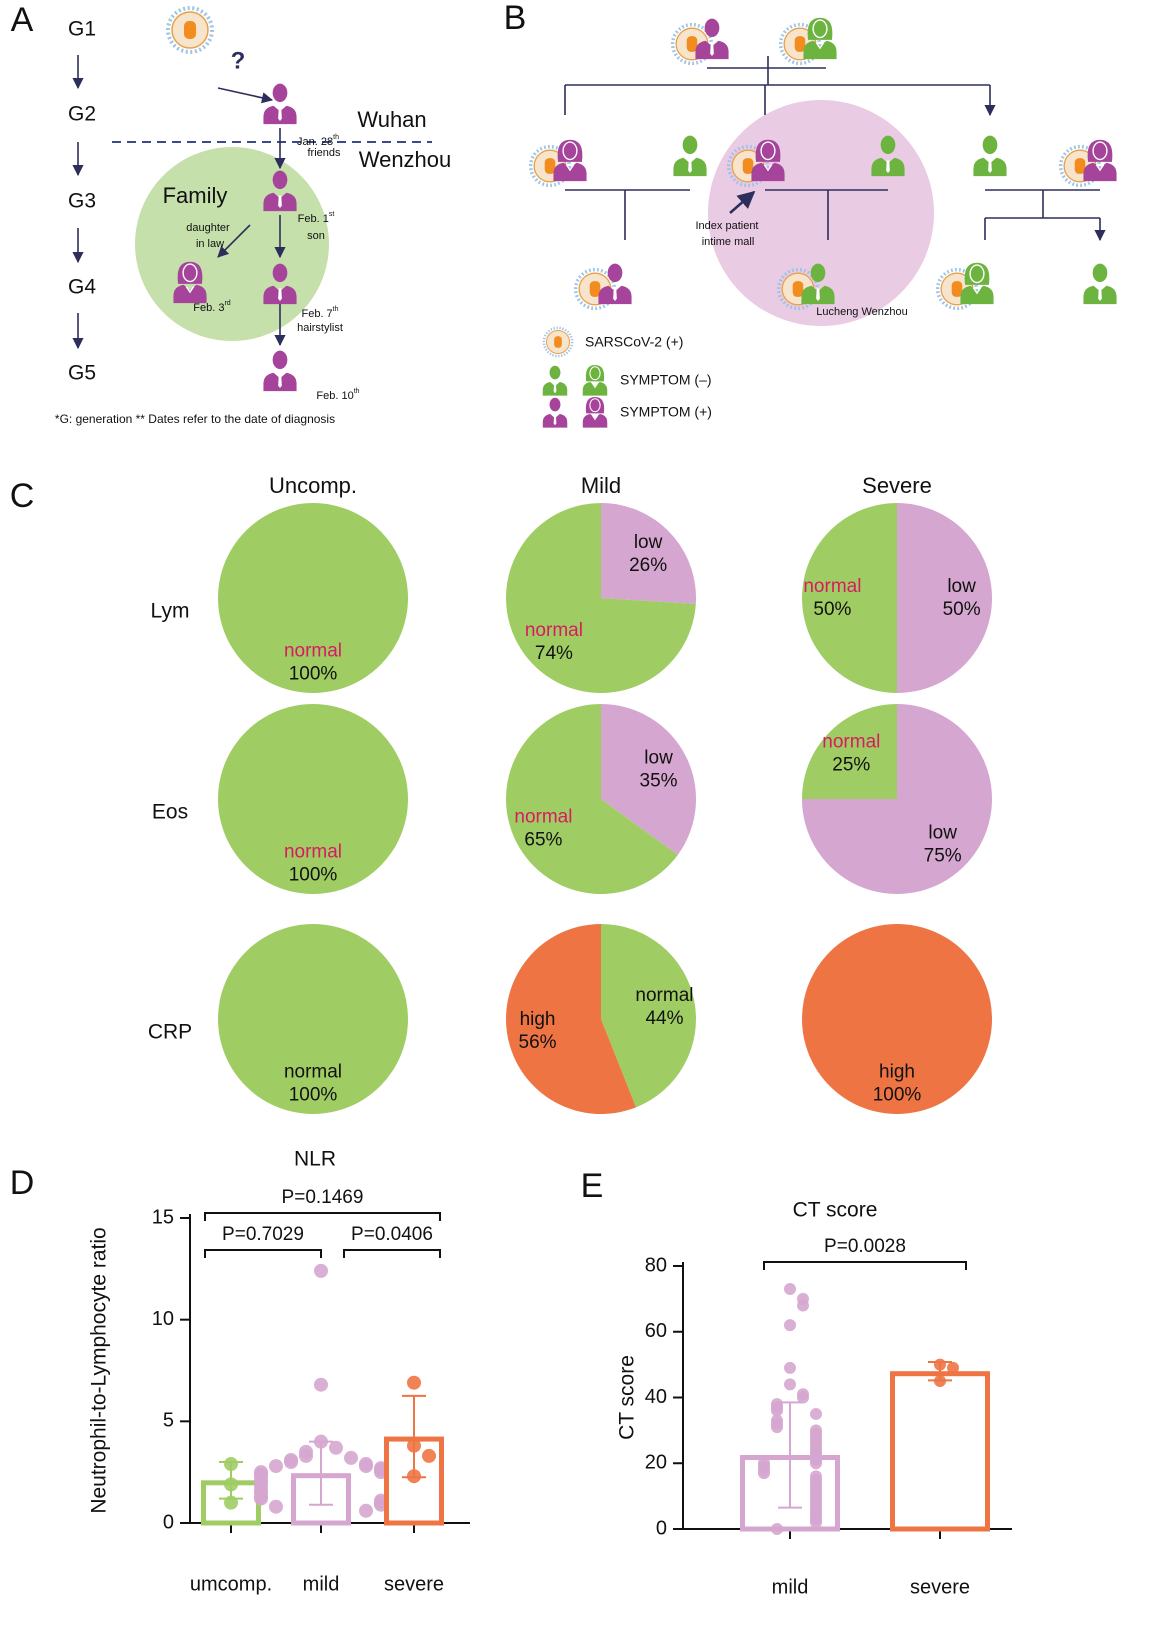  What do you see at coordinates (82, 114) in the screenshot?
I see `generation-label: G2` at bounding box center [82, 114].